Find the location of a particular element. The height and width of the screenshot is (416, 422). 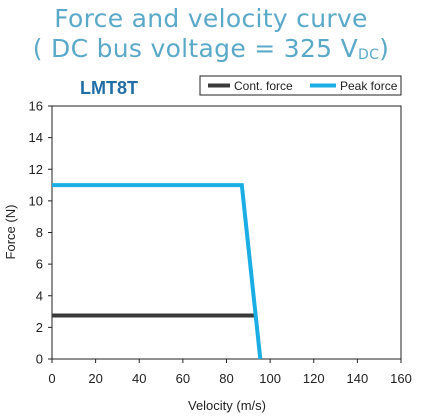

x-tick-label: 40 is located at coordinates (139, 378).